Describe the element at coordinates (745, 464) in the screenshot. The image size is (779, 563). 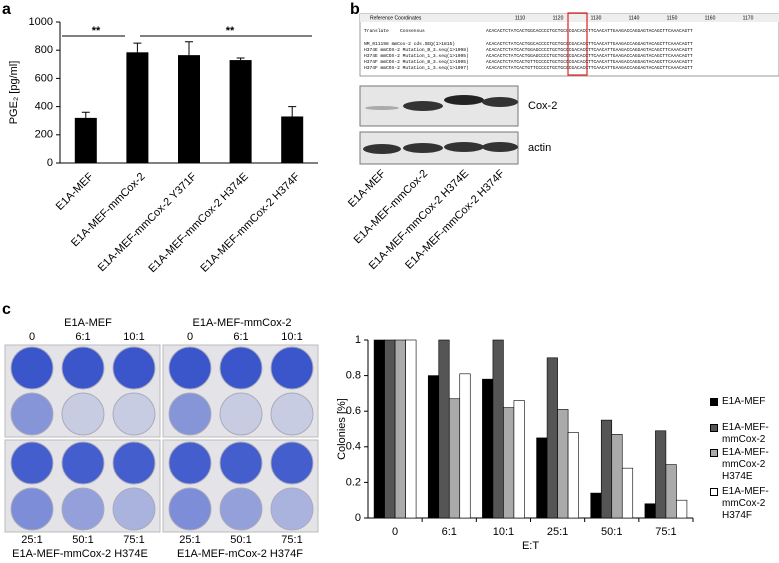
I see `legend-label: E1A-MEF-mmCox-2 H374E` at that location.